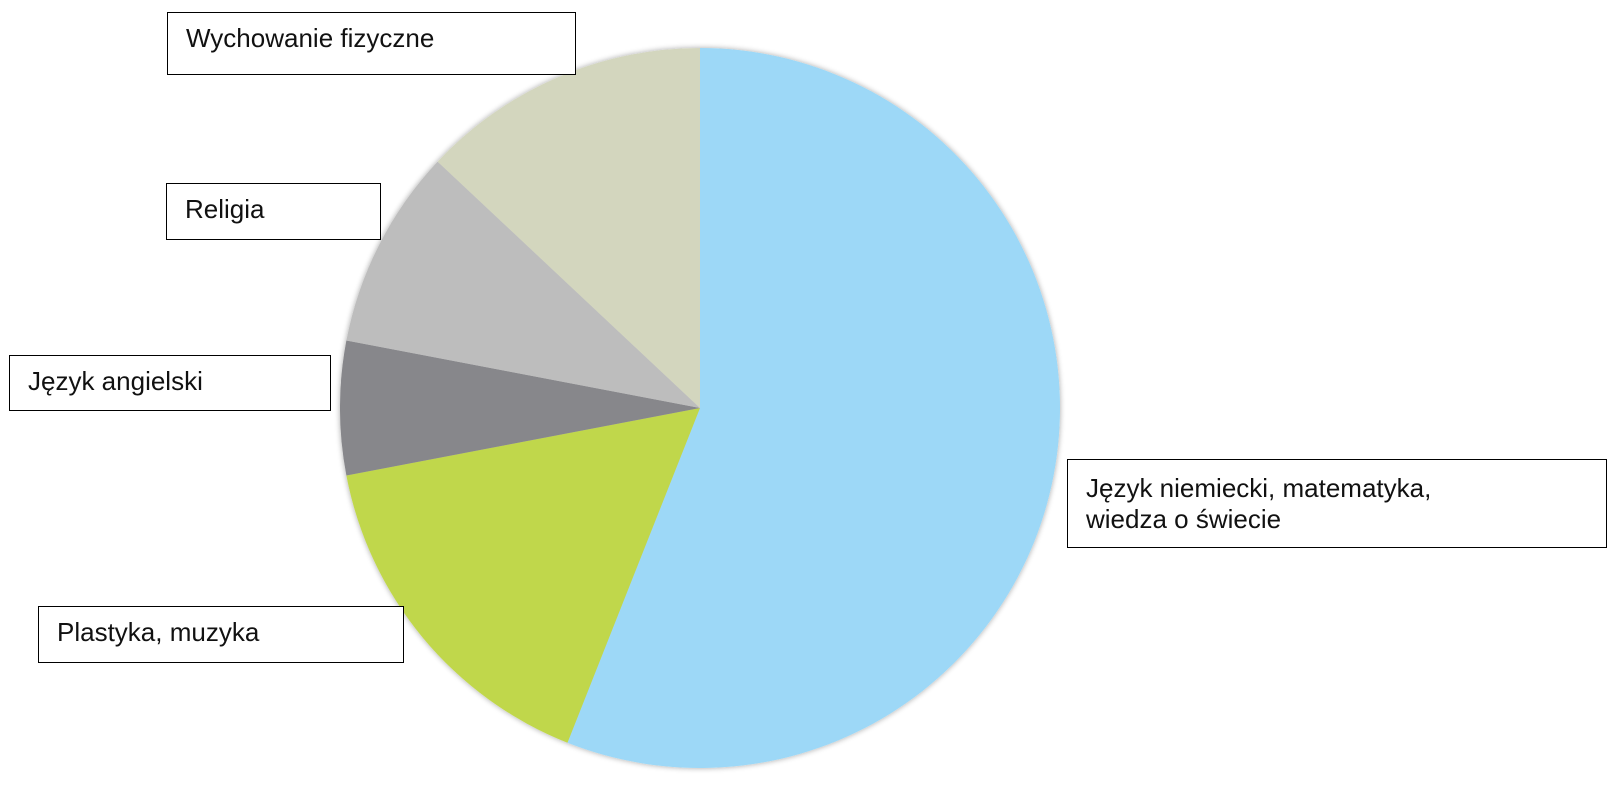  Describe the element at coordinates (523, 575) in the screenshot. I see `pie-slice-plastyka-muzyka` at that location.